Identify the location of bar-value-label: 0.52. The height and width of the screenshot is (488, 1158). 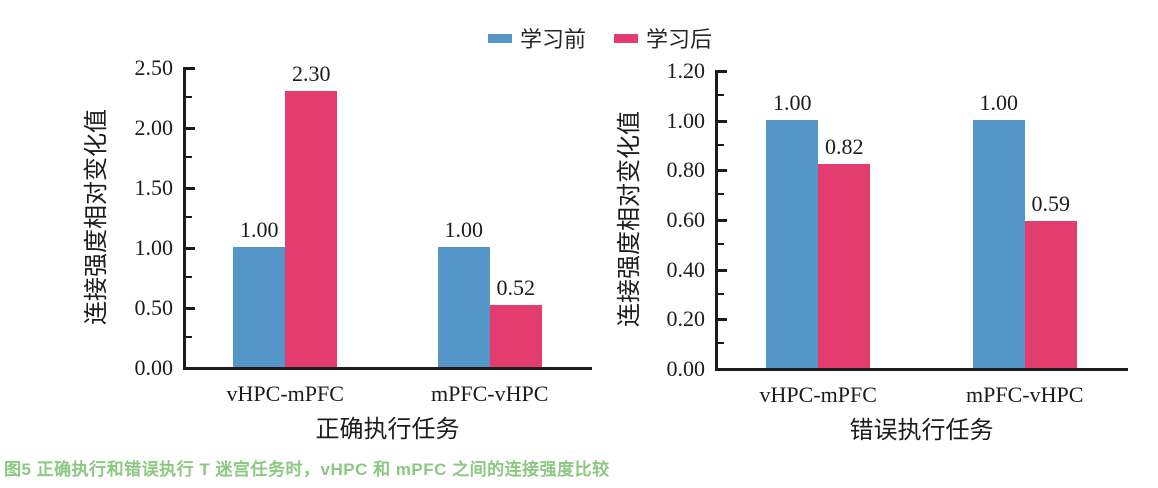
(516, 287).